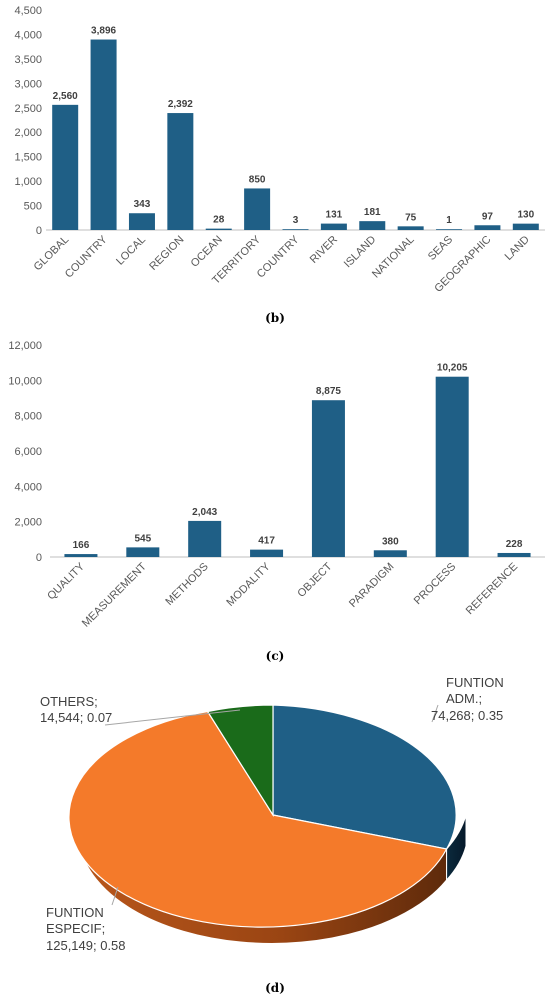  What do you see at coordinates (328, 391) in the screenshot?
I see `c-data-label: 8,875` at bounding box center [328, 391].